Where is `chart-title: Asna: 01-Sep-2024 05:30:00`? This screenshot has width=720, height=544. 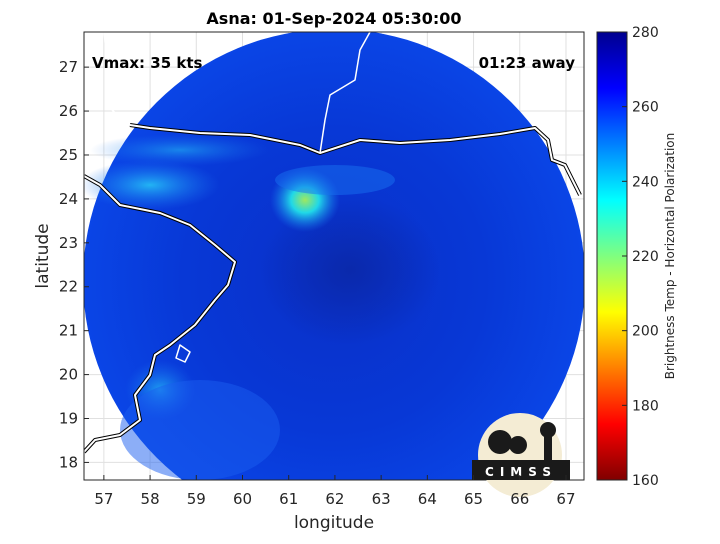 chart-title: Asna: 01-Sep-2024 05:30:00 is located at coordinates (333, 18).